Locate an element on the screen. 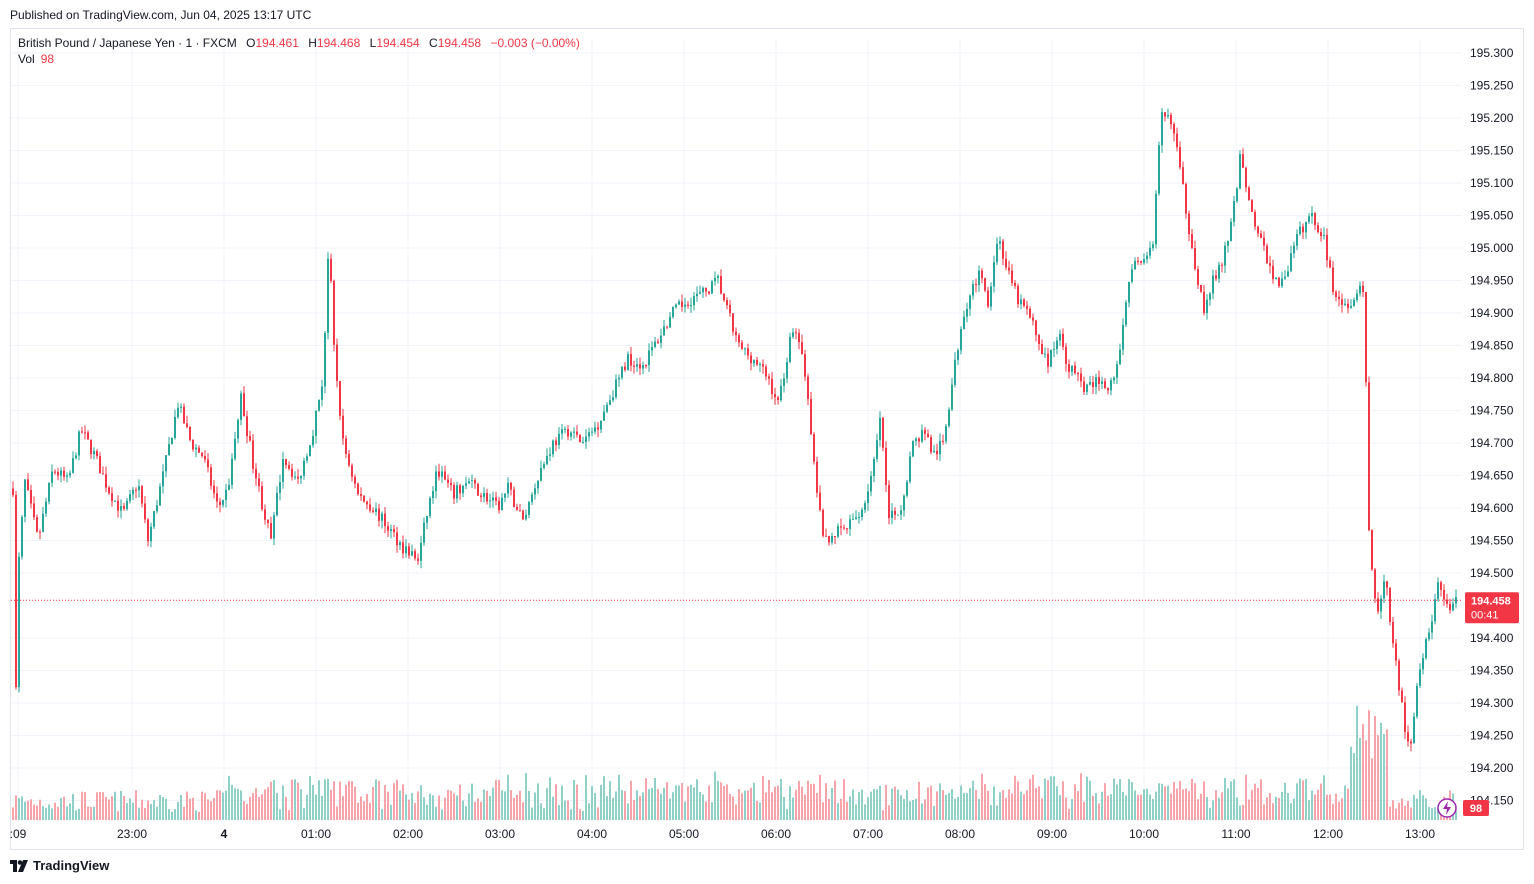 This screenshot has height=884, width=1534. volume-label: Vol is located at coordinates (26, 59).